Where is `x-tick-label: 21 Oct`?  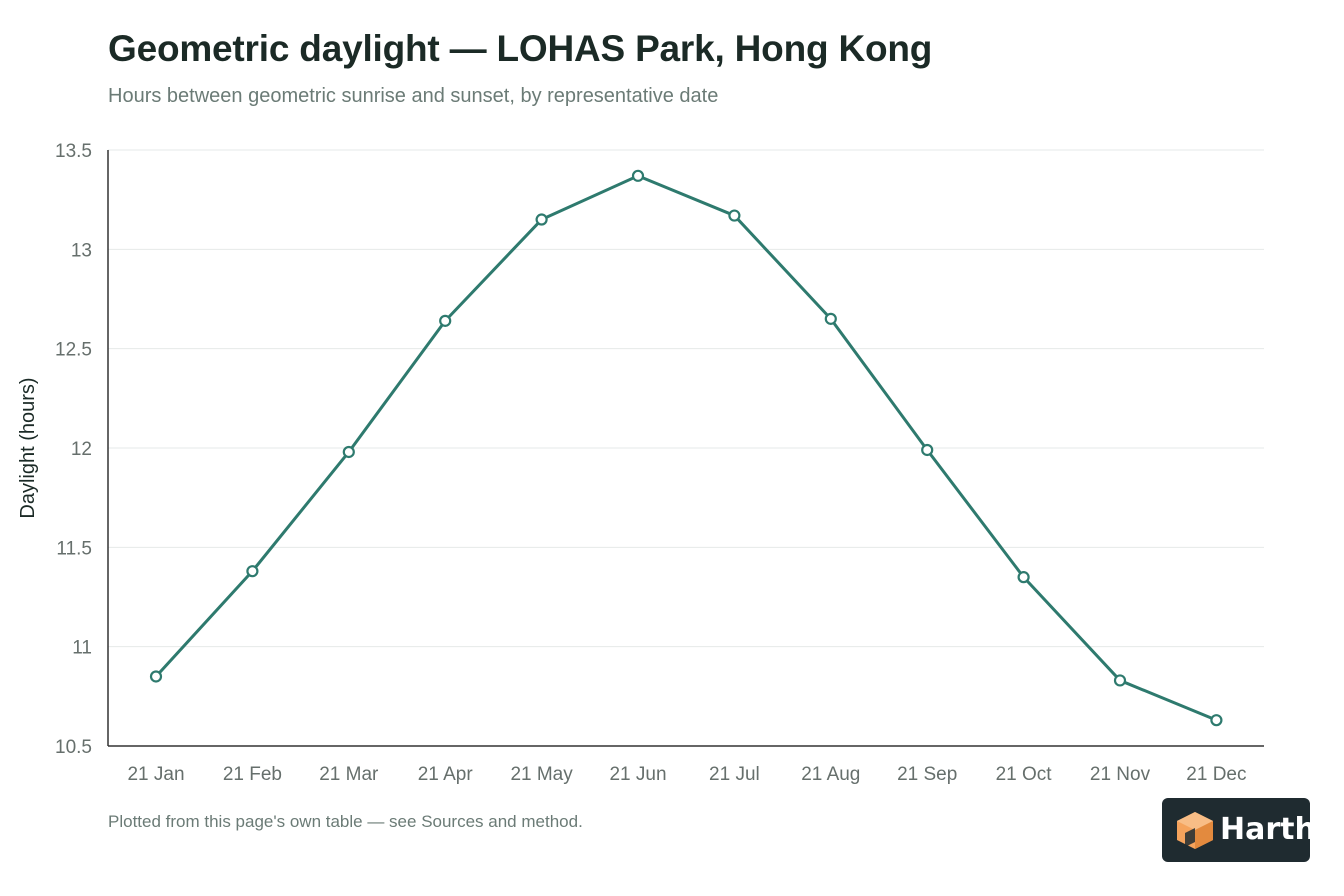 x-tick-label: 21 Oct is located at coordinates (1024, 774).